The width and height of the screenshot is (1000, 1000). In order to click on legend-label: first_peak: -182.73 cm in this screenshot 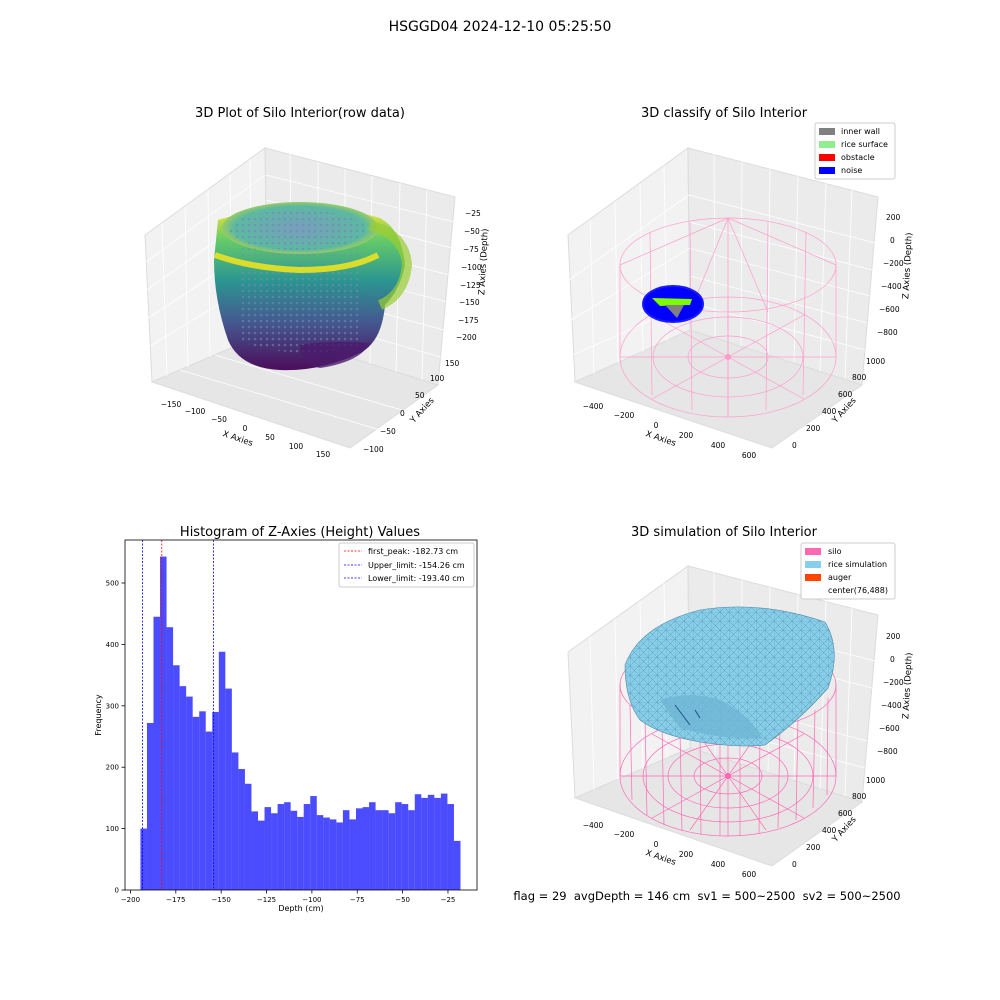, I will do `click(413, 551)`.